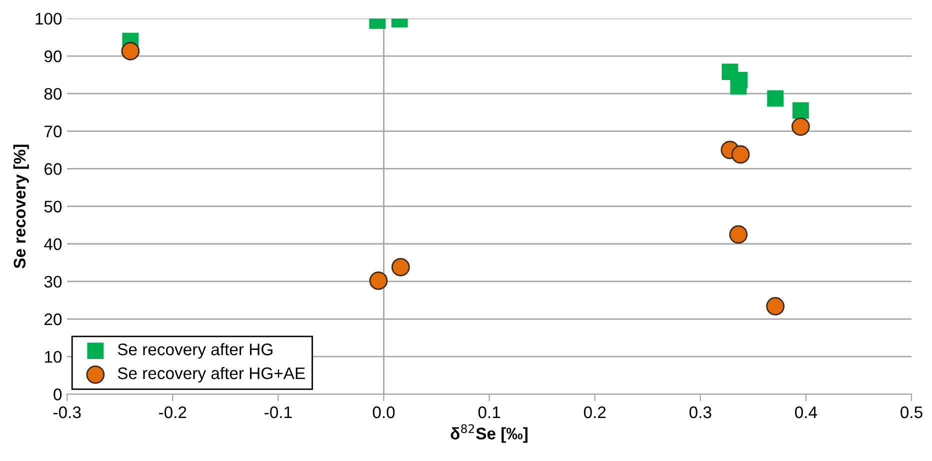 This screenshot has width=932, height=461. Describe the element at coordinates (53, 244) in the screenshot. I see `y-tick-label: 40` at that location.